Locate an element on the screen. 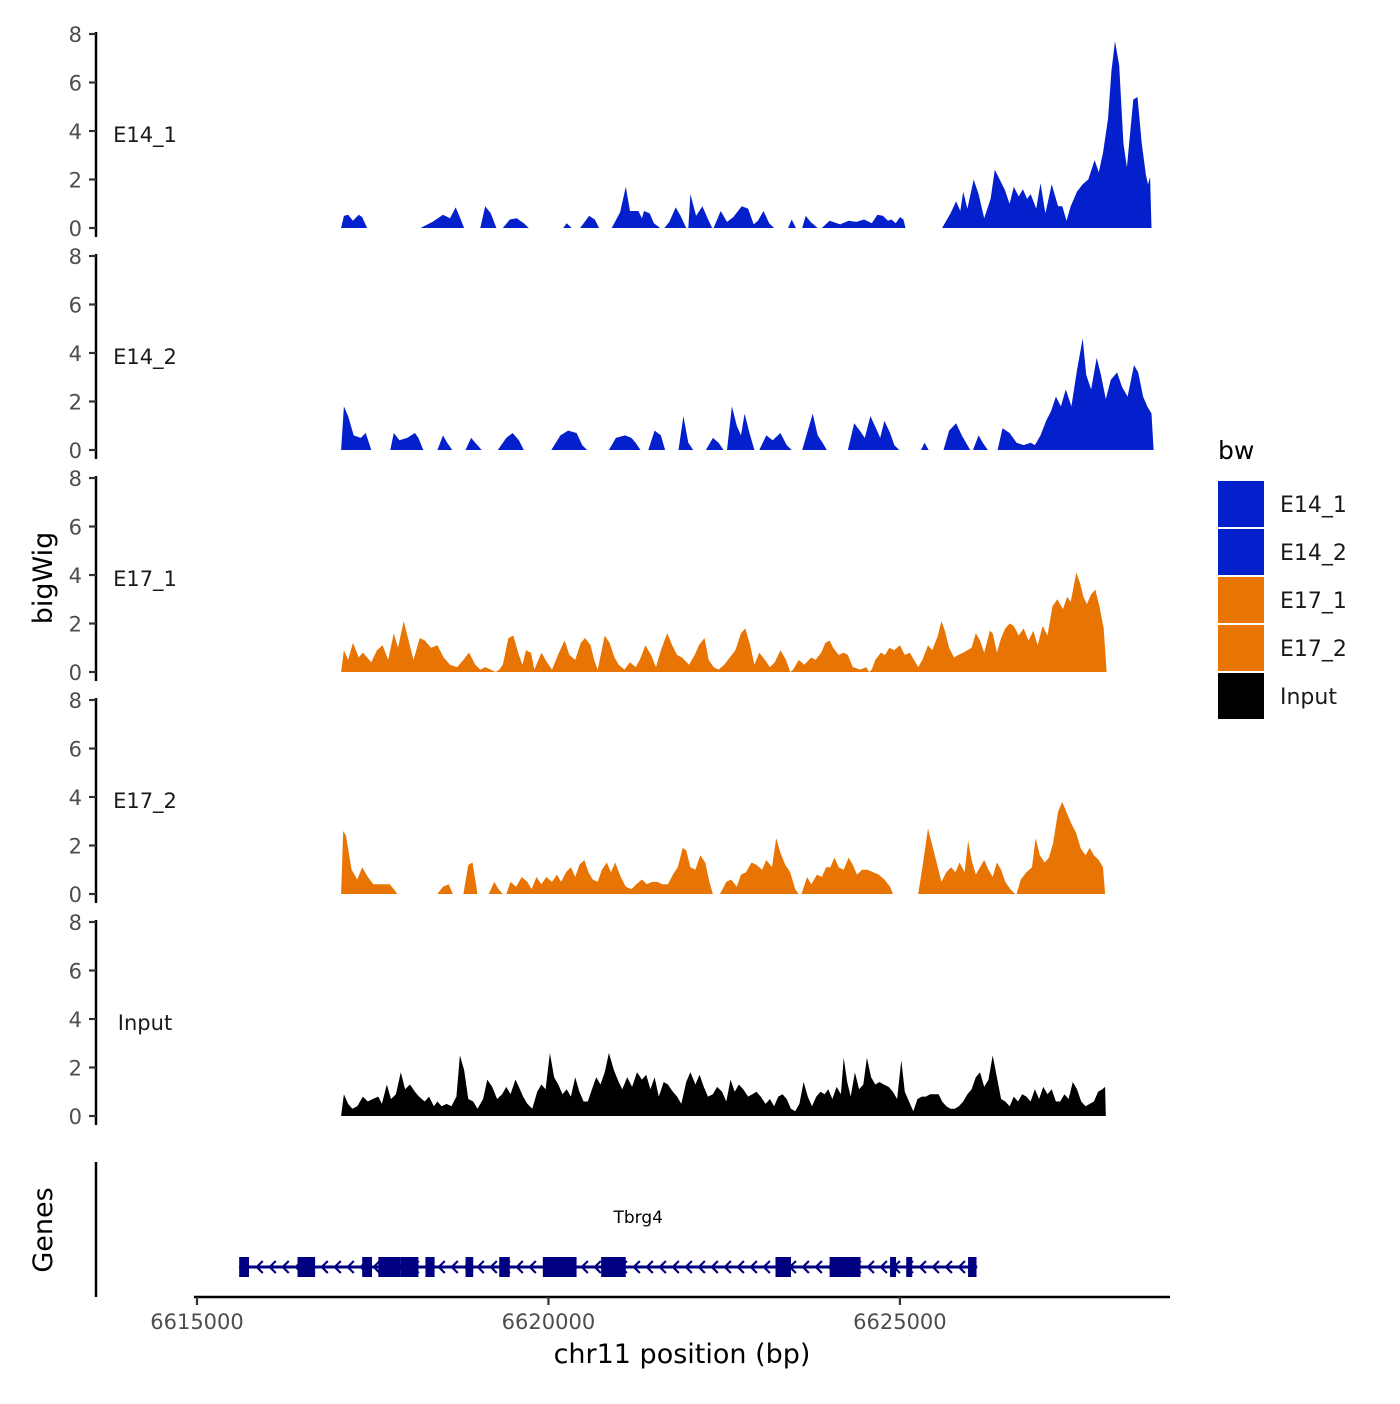 Image resolution: width=1400 pixels, height=1404 pixels. series-label: E14_1 is located at coordinates (145, 135).